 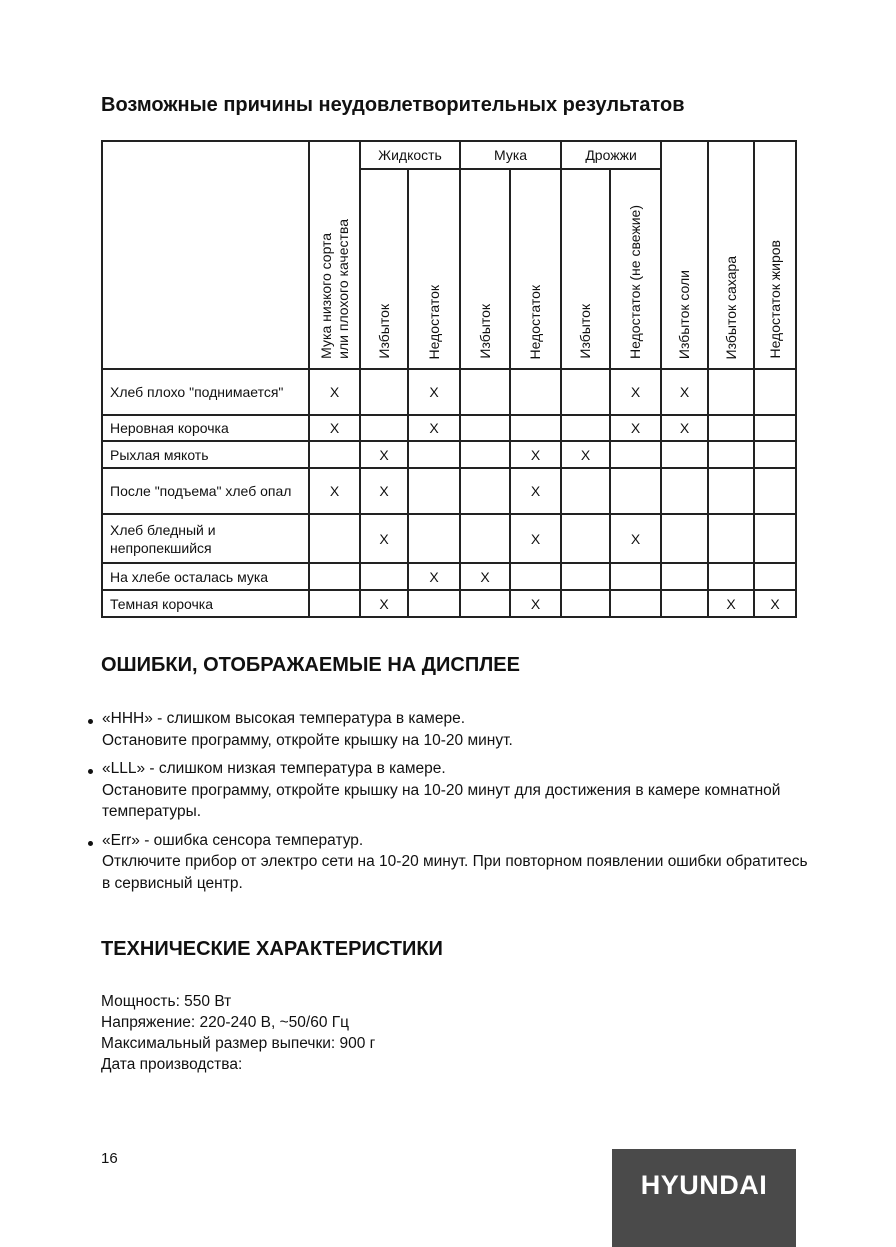 I want to click on spec-voltage: Напряжение: 220-240 В, ~50/60 Гц, so click(x=225, y=1022).